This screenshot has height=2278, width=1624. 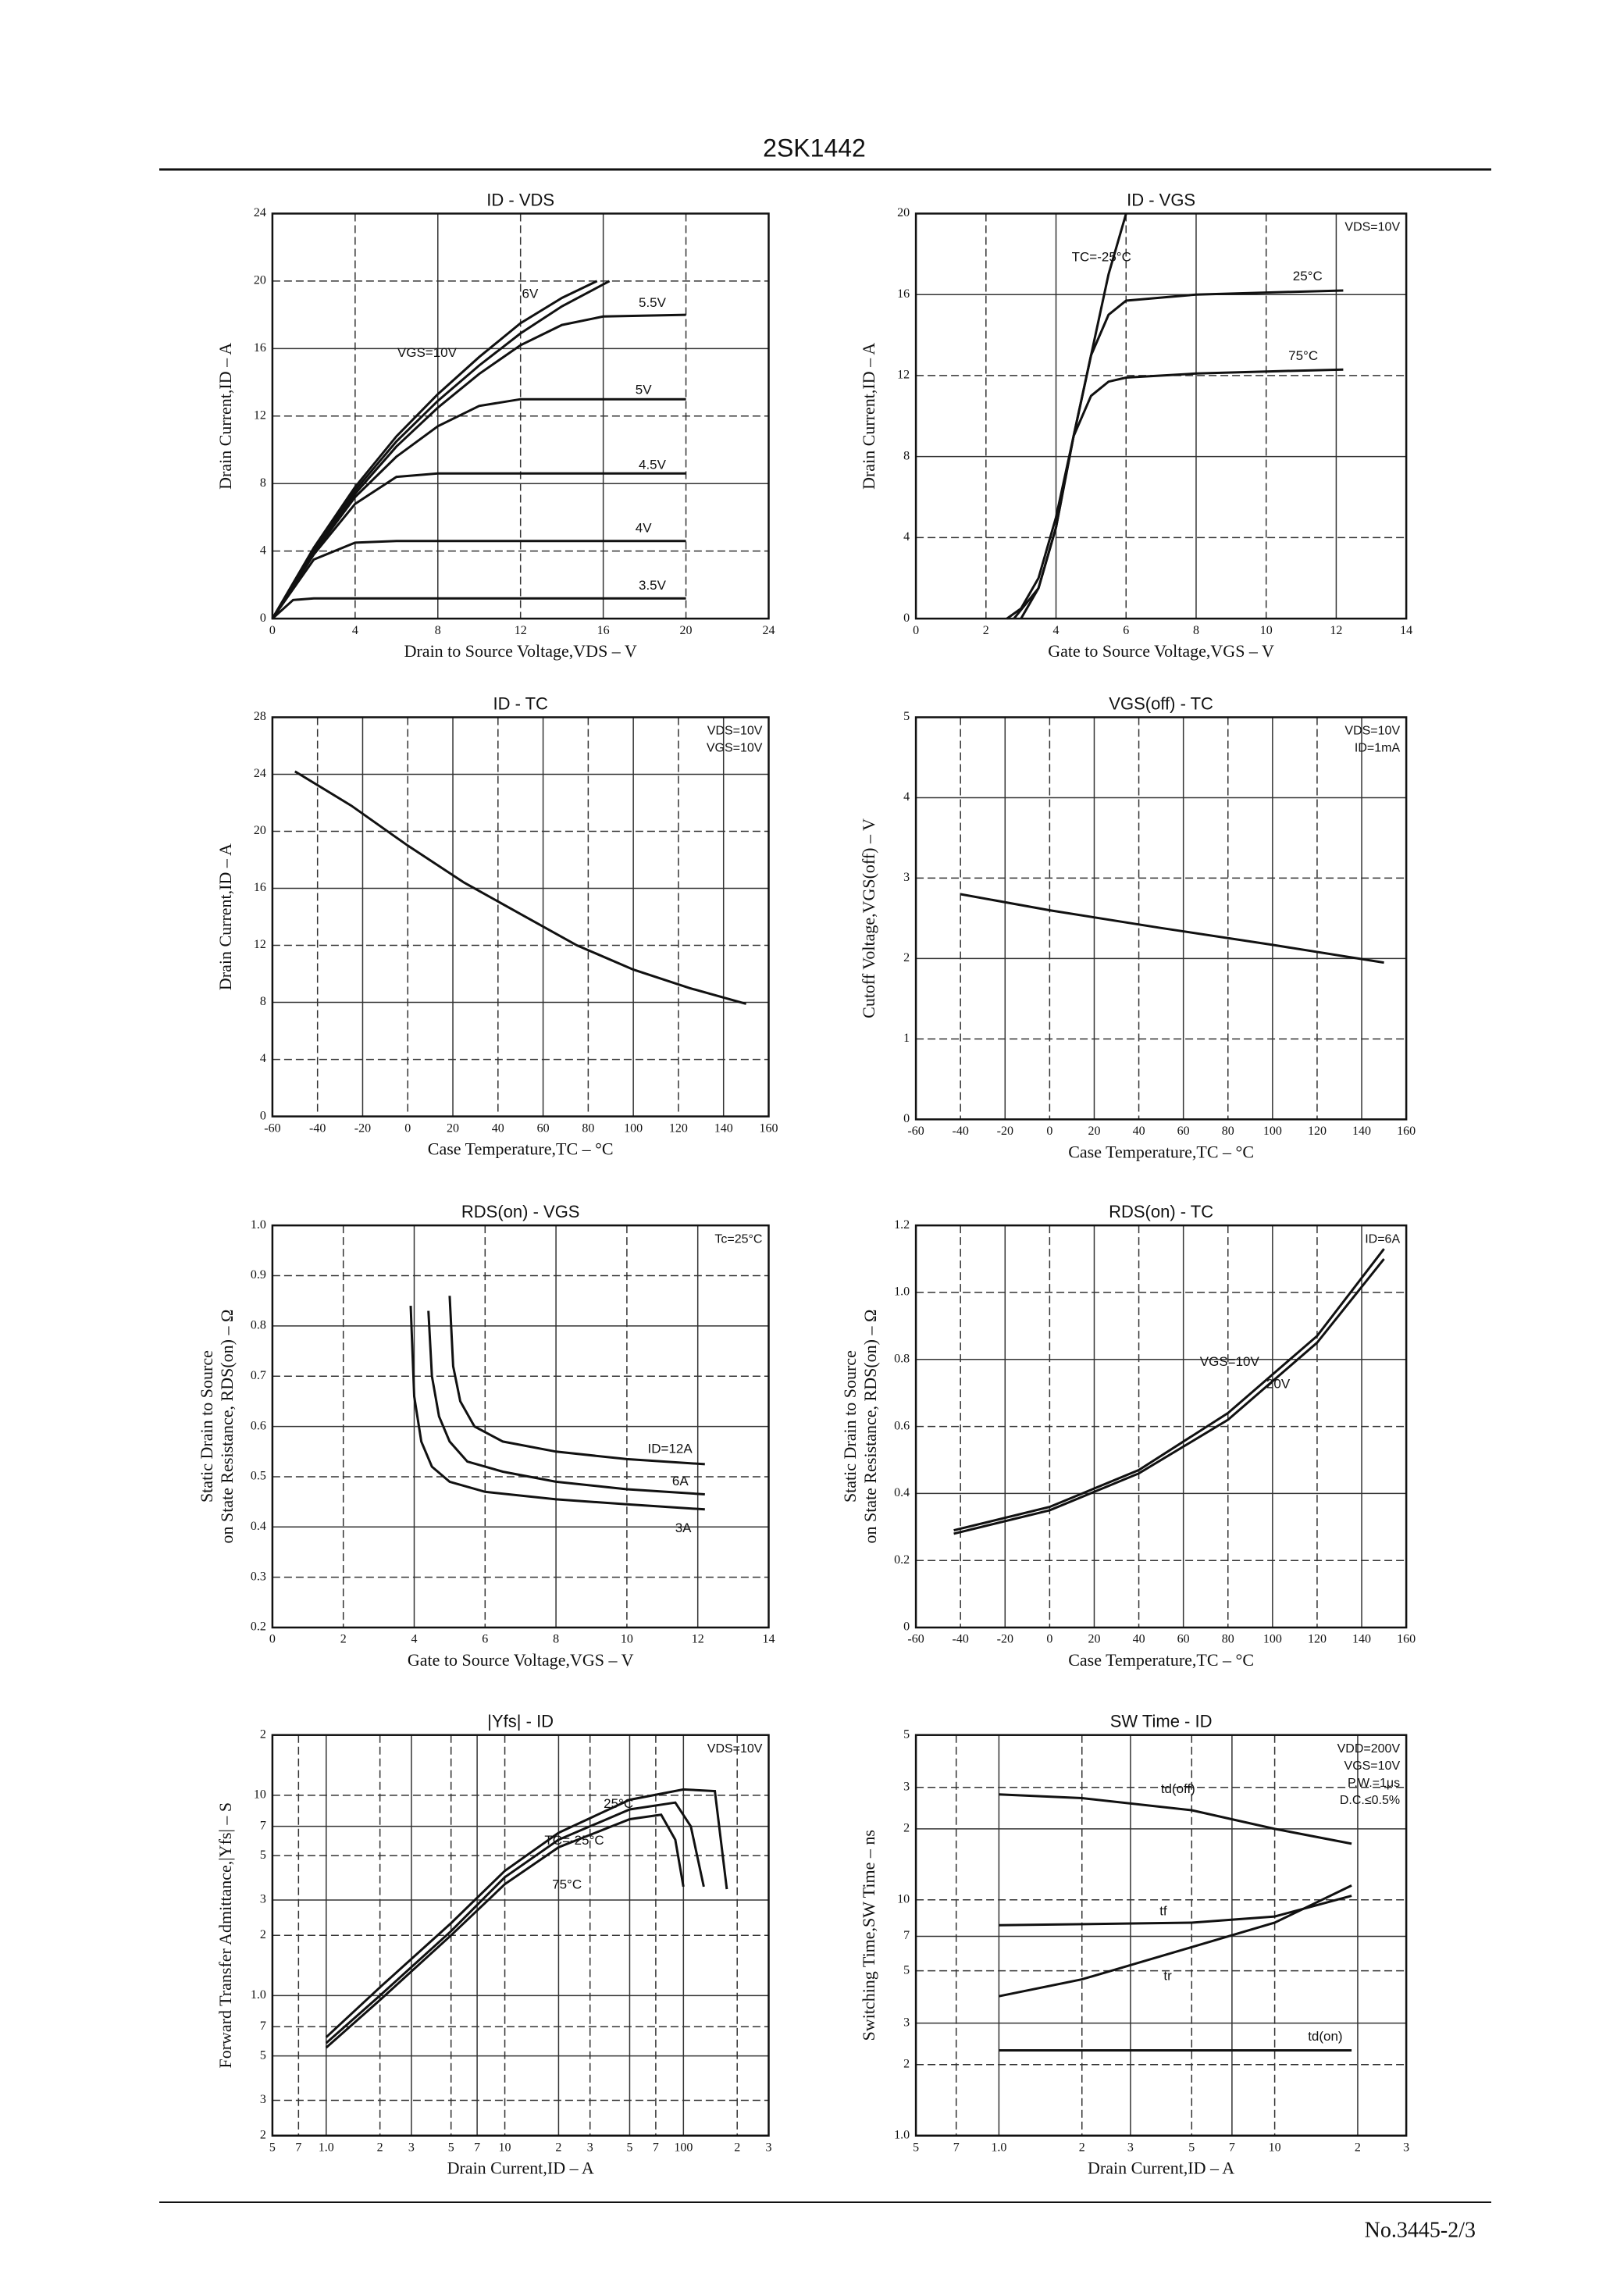 I want to click on series-label: ID=12A, so click(x=670, y=1448).